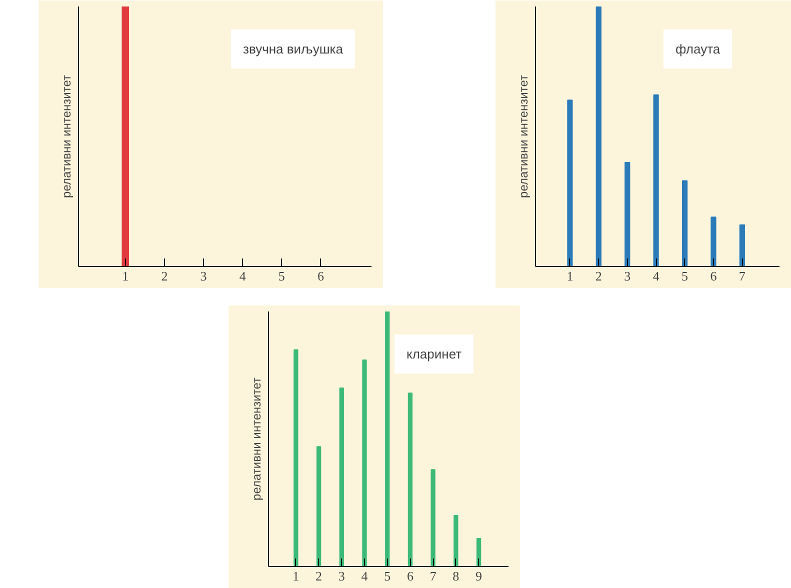  What do you see at coordinates (434, 354) in the screenshot?
I see `text: кларинет` at bounding box center [434, 354].